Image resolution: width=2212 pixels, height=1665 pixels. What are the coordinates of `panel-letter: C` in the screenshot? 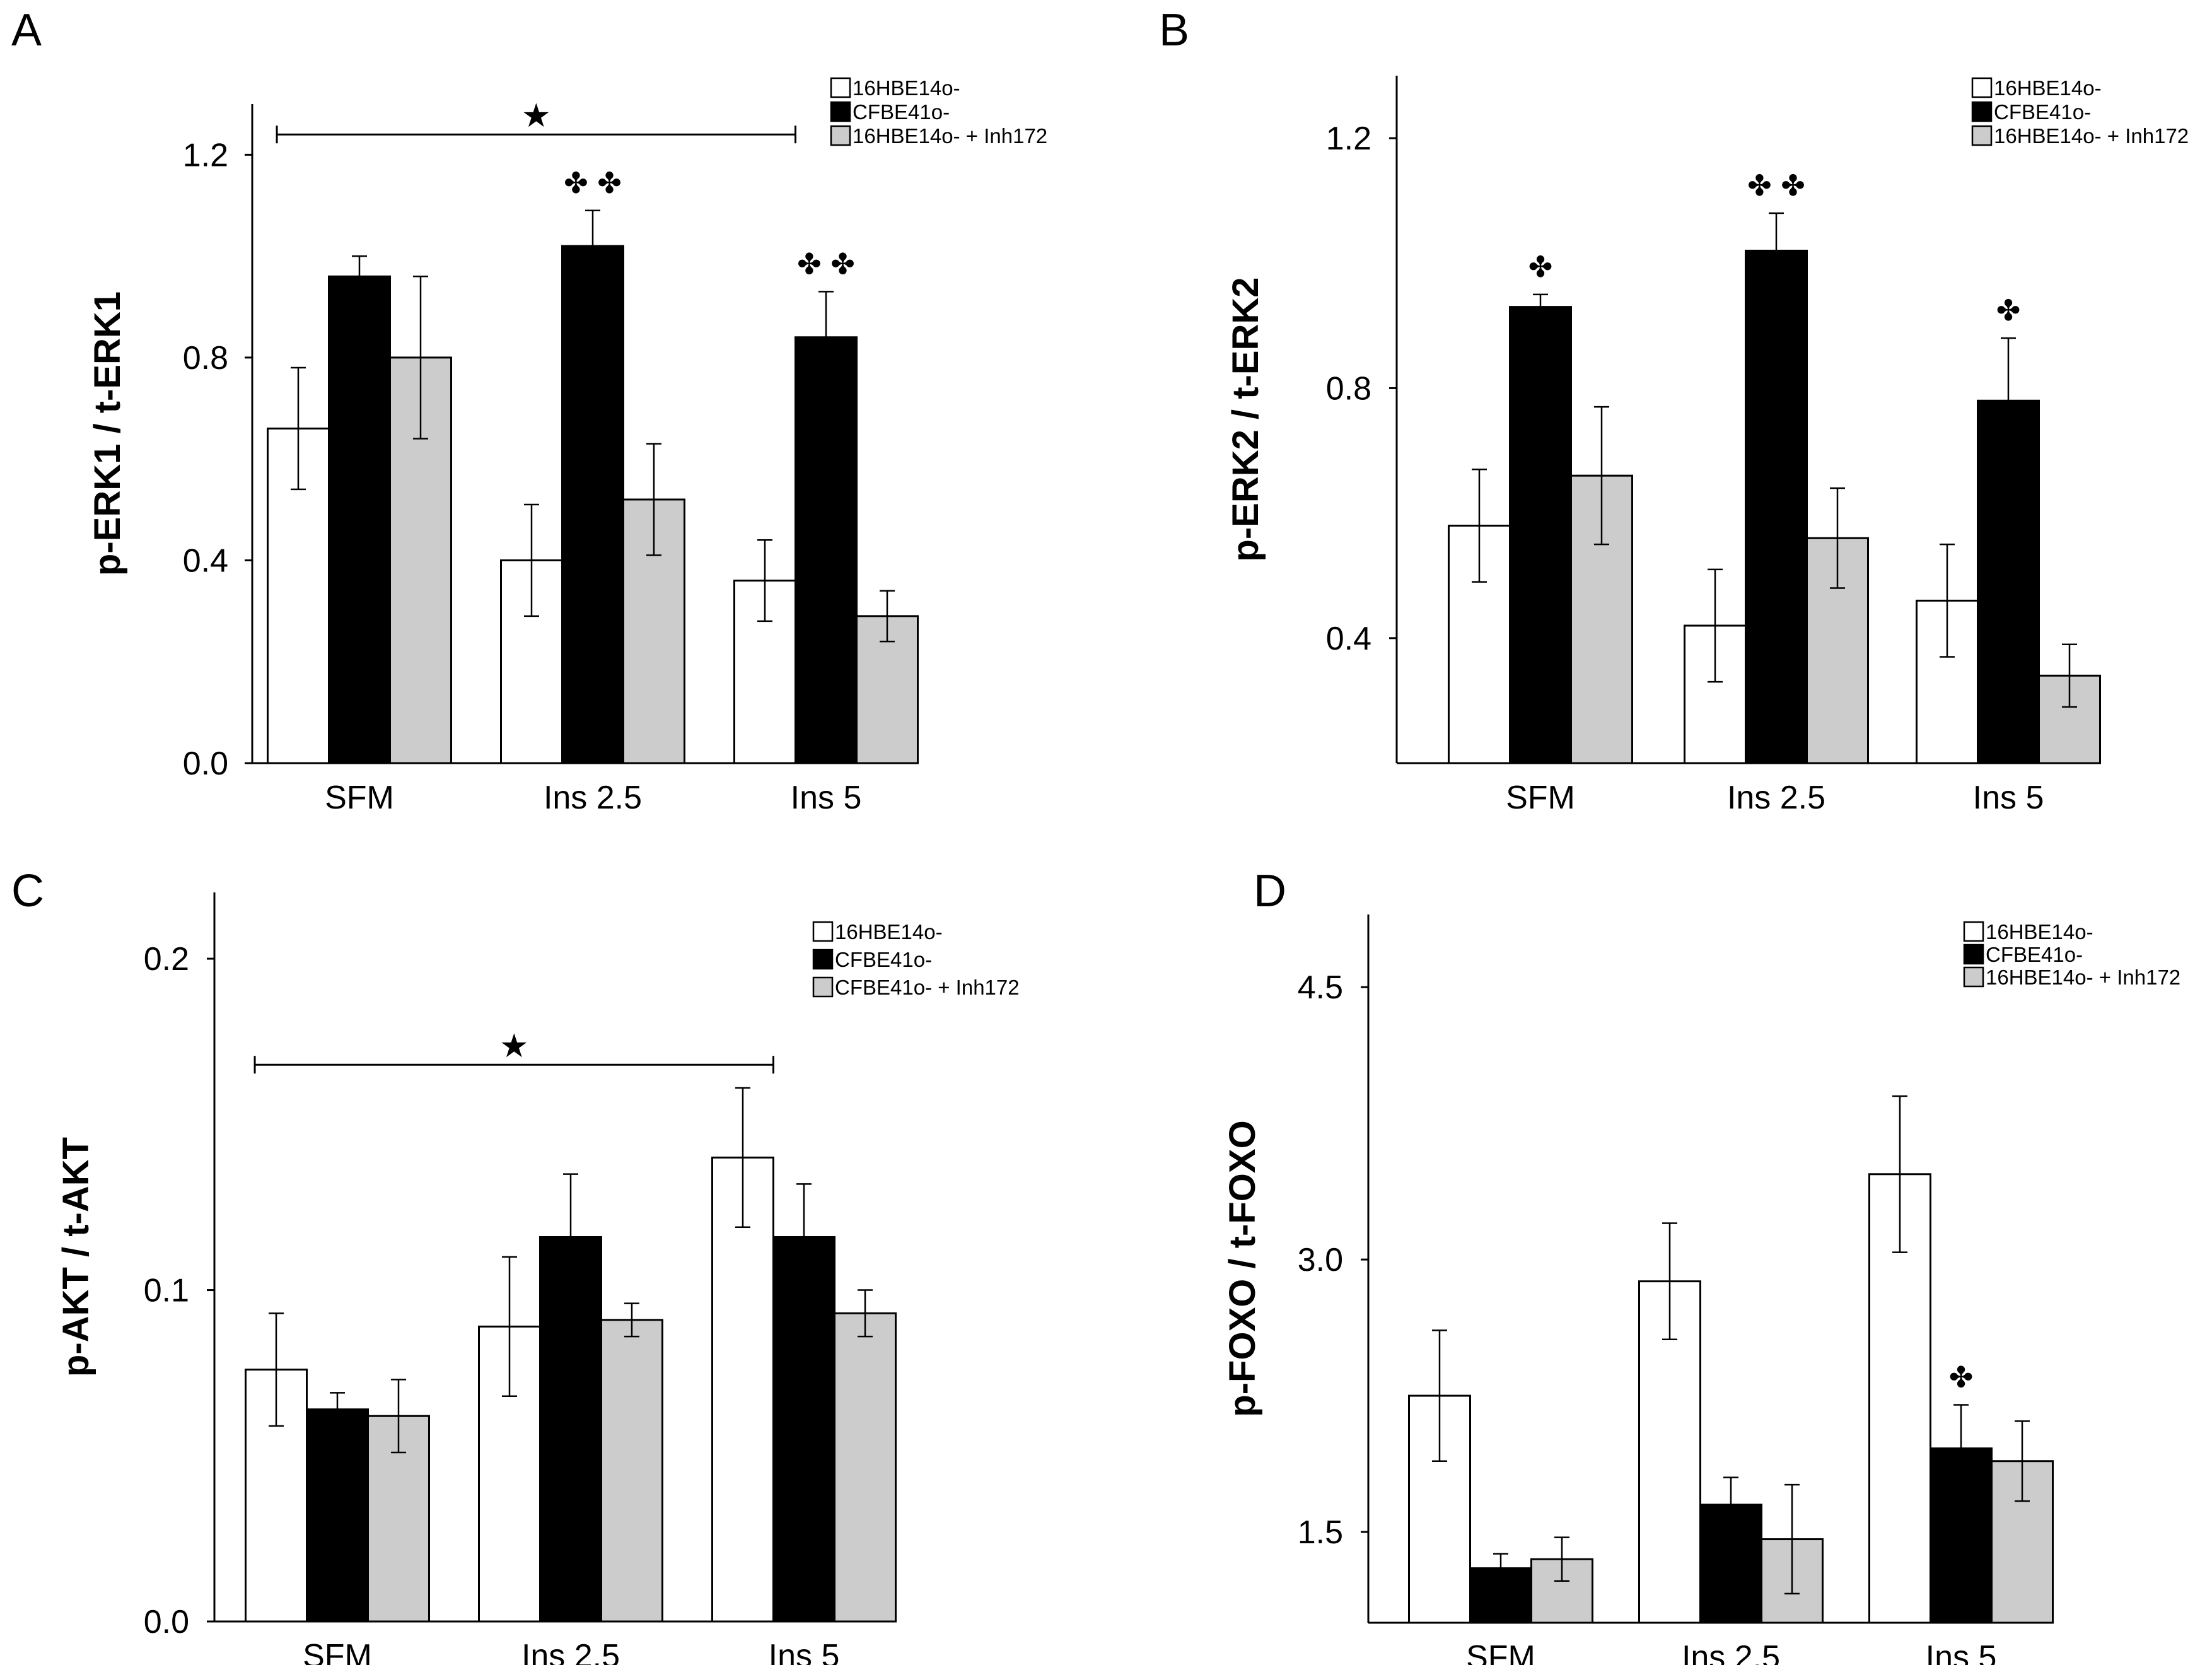 It's located at (27, 891).